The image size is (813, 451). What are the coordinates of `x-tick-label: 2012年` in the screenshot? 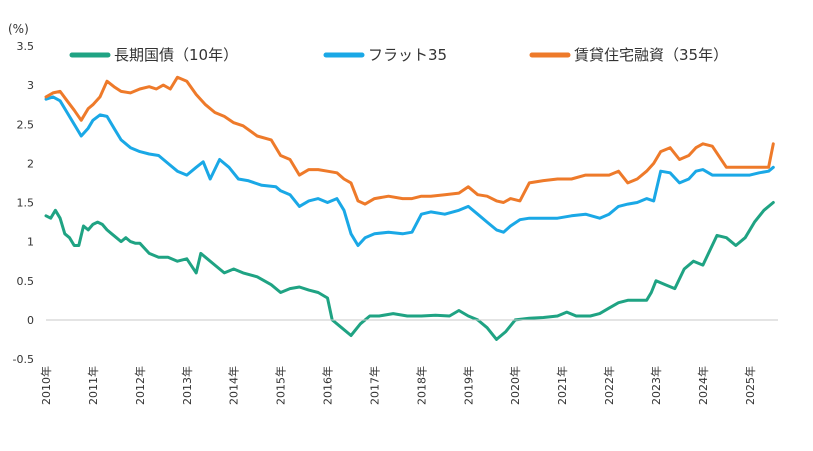 It's located at (140, 385).